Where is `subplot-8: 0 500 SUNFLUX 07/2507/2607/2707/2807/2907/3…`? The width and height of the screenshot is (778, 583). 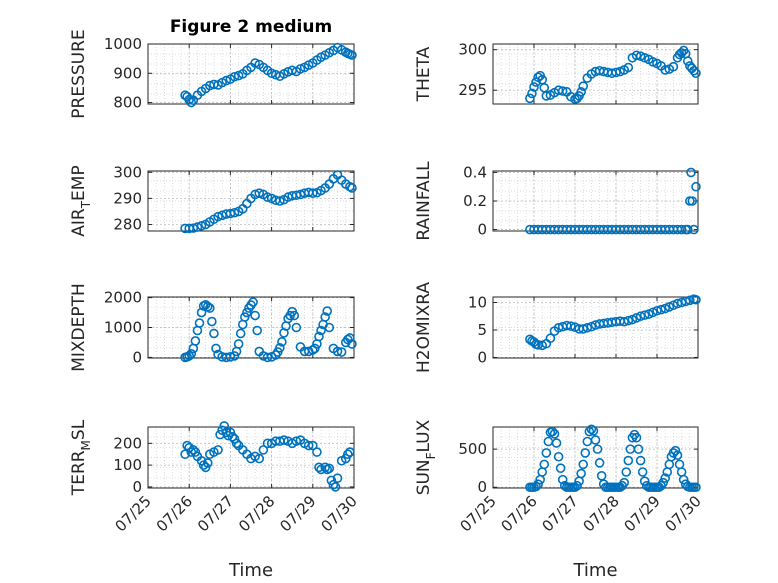
subplot-8: 0 500 SUNFLUX 07/2507/2607/2707/2807/2907/3… is located at coordinates (559, 500).